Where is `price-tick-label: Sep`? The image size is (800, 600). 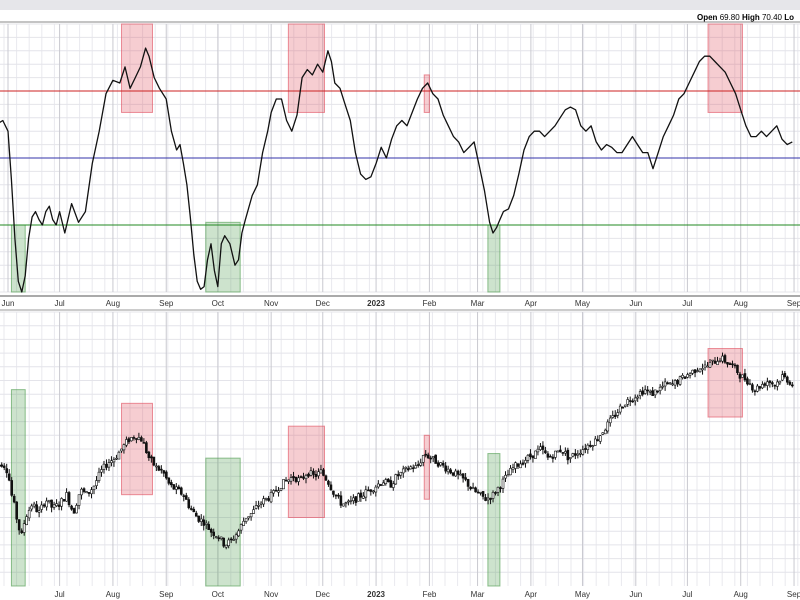
price-tick-label: Sep is located at coordinates (793, 594).